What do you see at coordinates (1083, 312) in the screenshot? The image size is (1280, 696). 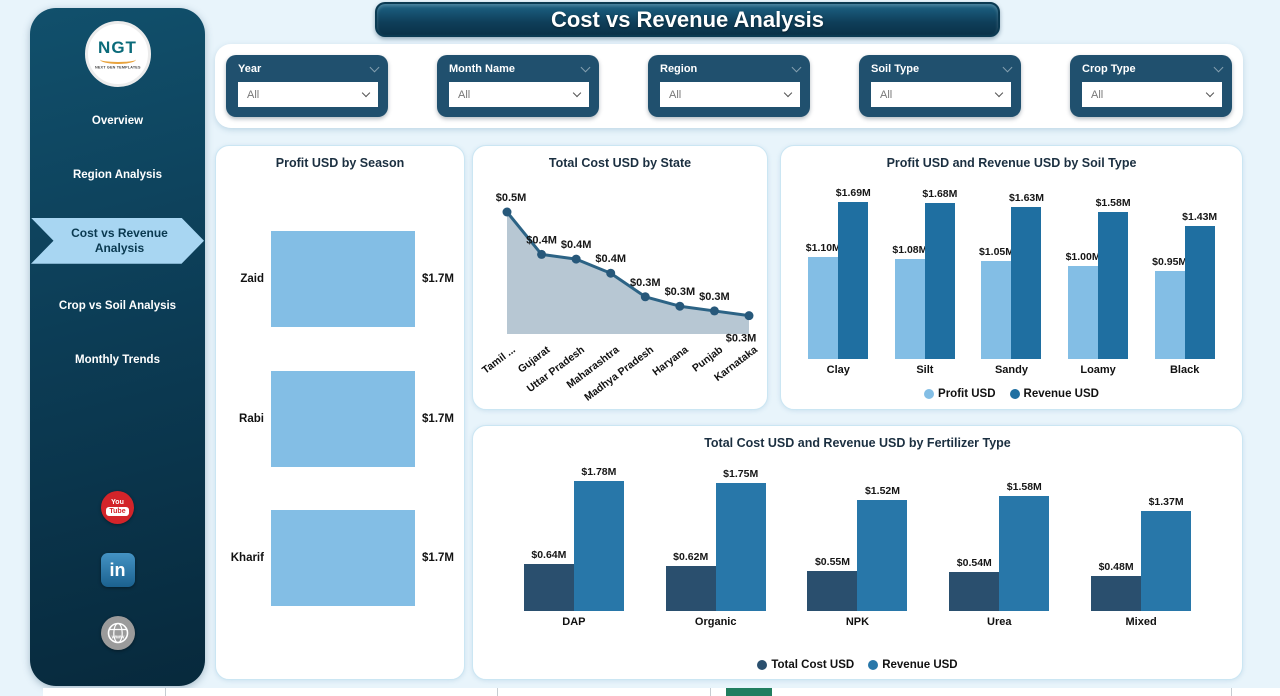 I see `bar-profit-usd-loamy` at bounding box center [1083, 312].